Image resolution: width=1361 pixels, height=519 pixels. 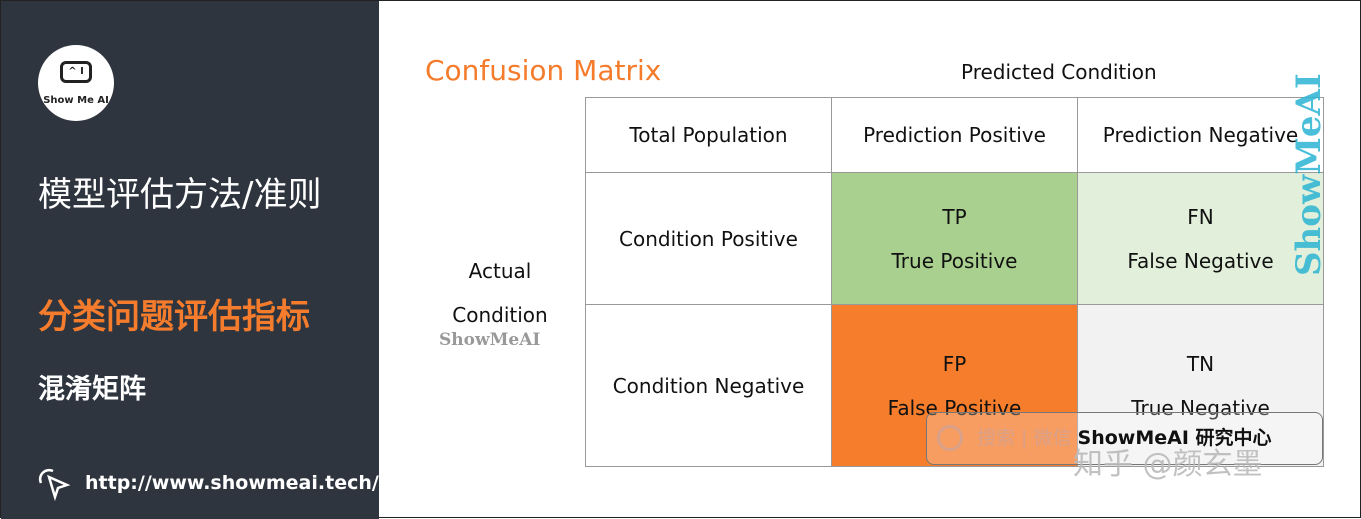 What do you see at coordinates (500, 293) in the screenshot?
I see `actual-condition-label: Actual Condition` at bounding box center [500, 293].